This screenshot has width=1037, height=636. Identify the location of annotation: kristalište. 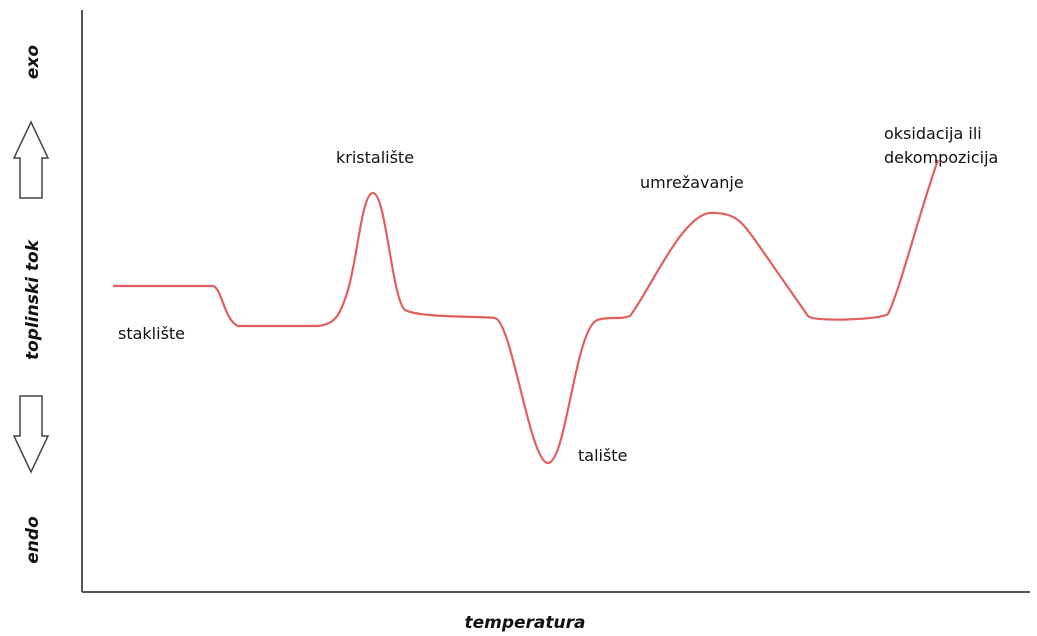
(375, 157).